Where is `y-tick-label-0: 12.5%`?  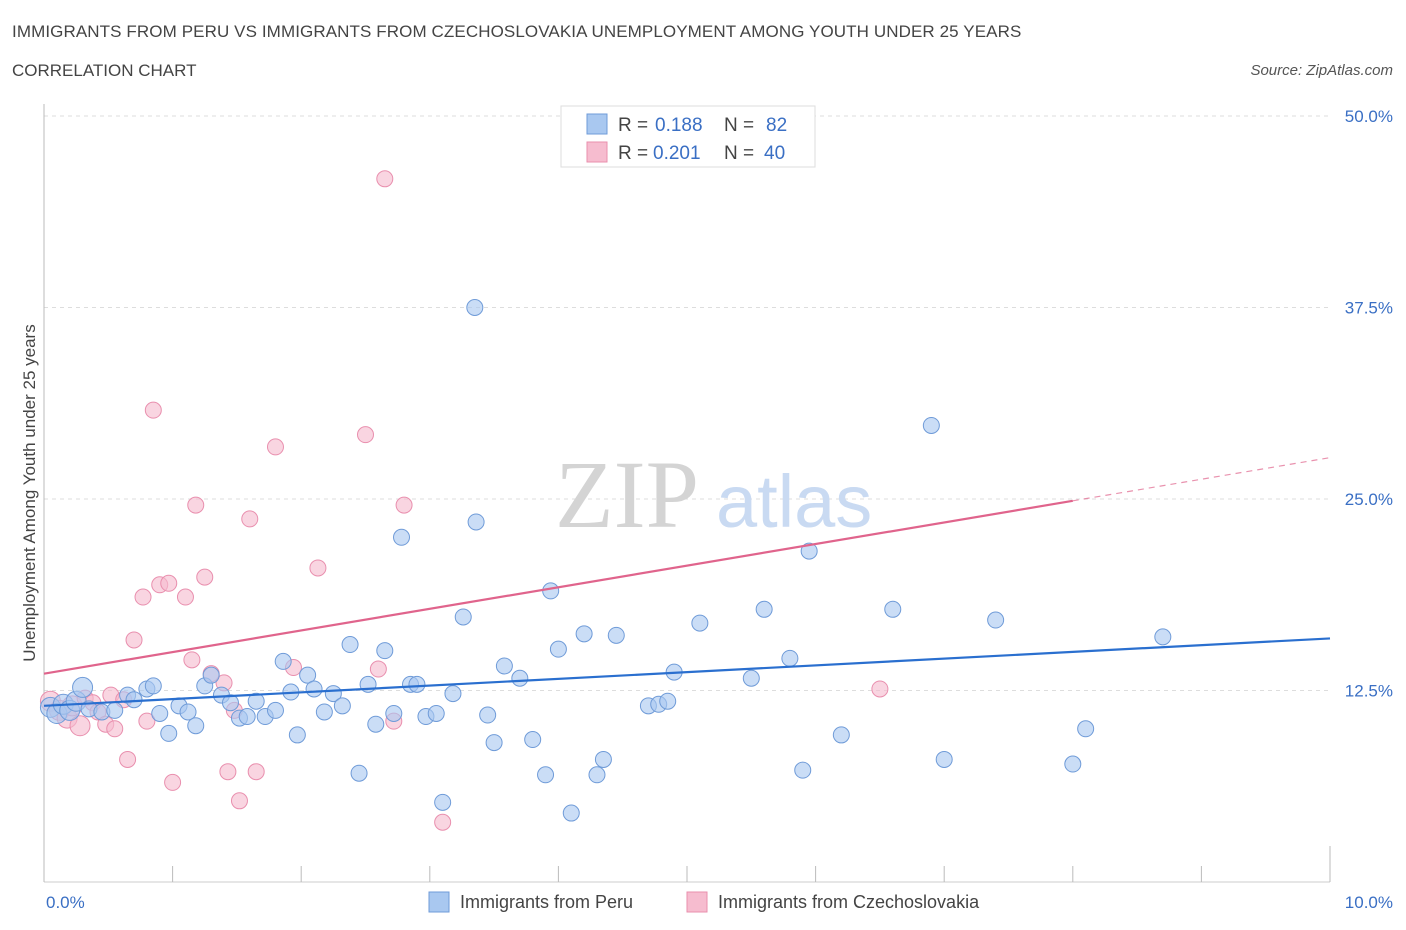 y-tick-label-0: 12.5% is located at coordinates (1369, 691).